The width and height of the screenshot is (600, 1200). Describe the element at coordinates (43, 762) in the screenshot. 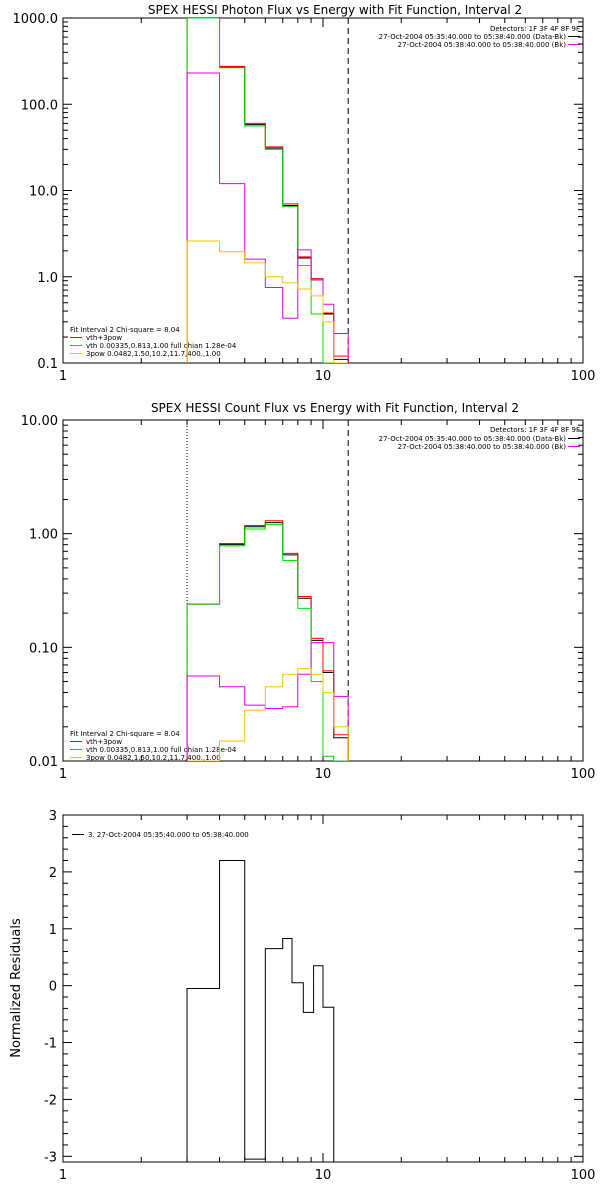

I see `y-tick-label: 0.01` at that location.